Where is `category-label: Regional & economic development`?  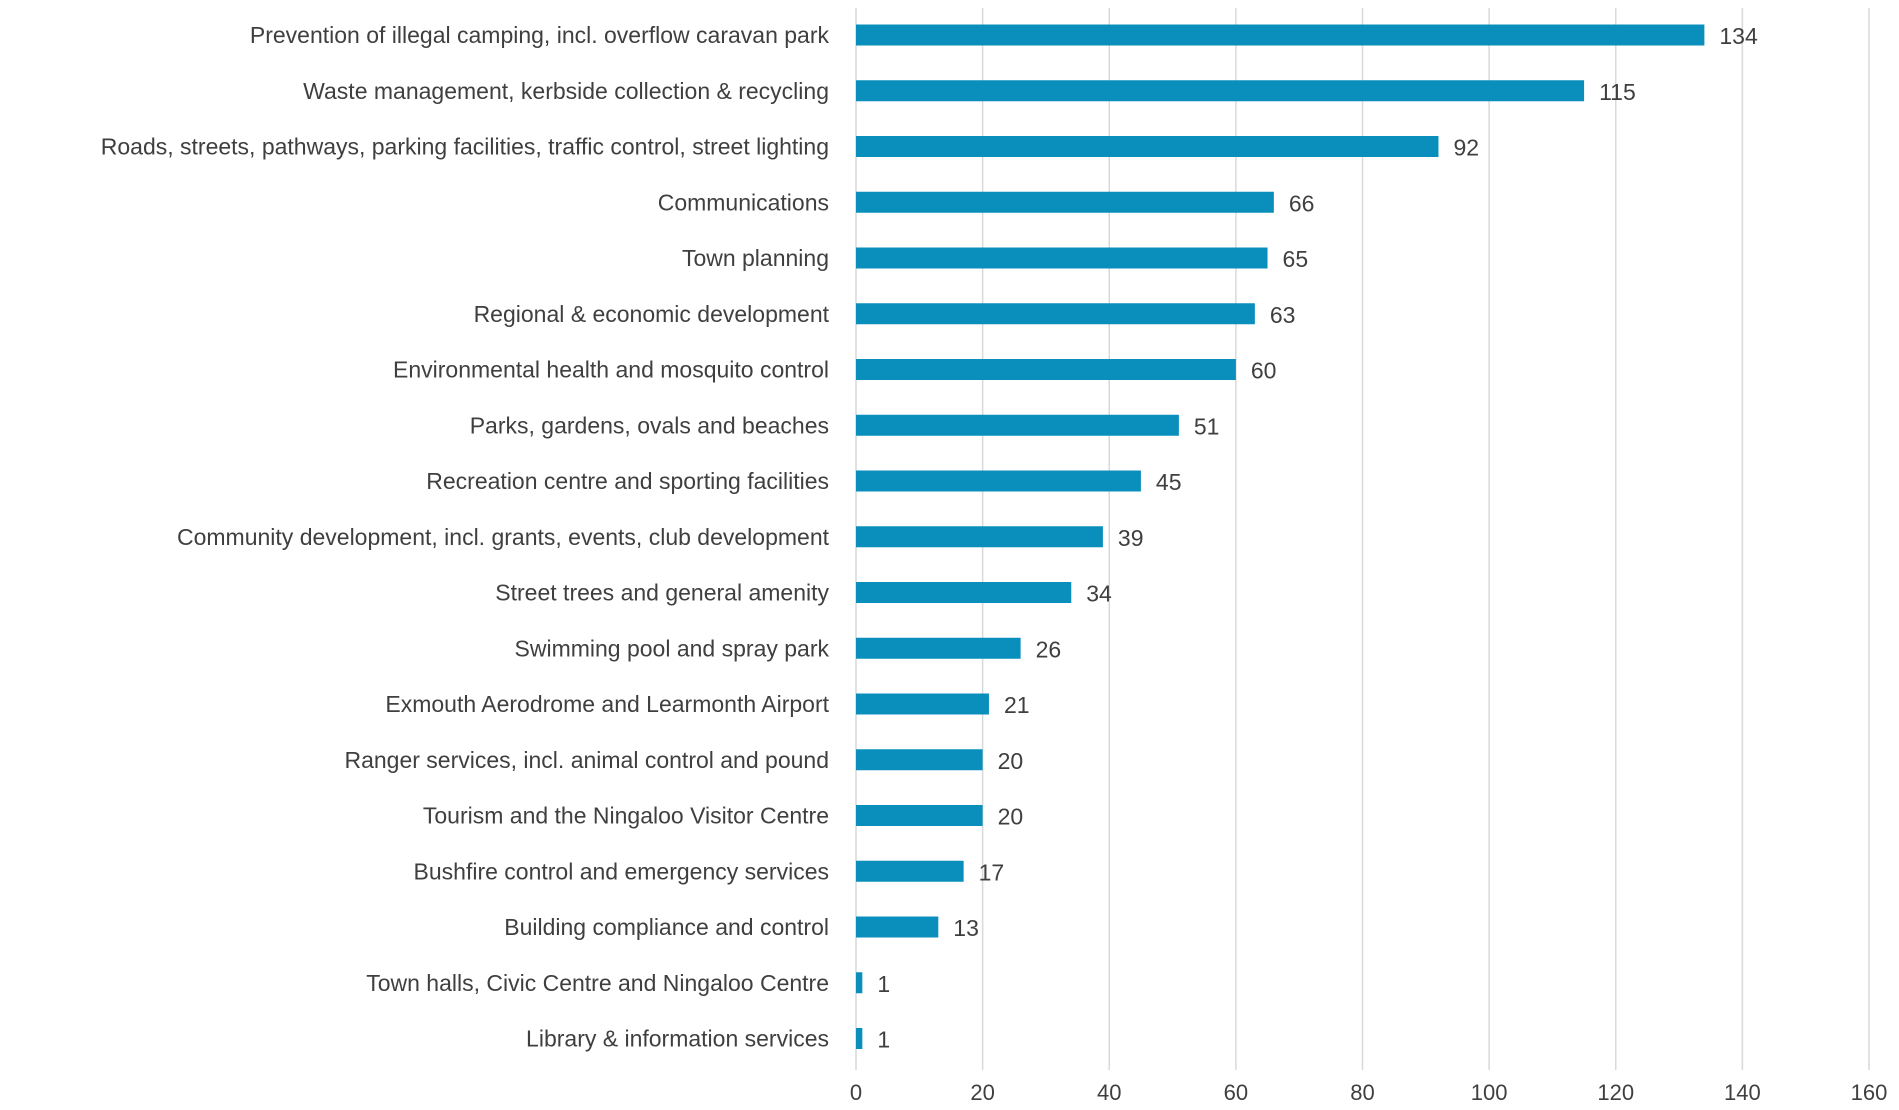 category-label: Regional & economic development is located at coordinates (652, 314).